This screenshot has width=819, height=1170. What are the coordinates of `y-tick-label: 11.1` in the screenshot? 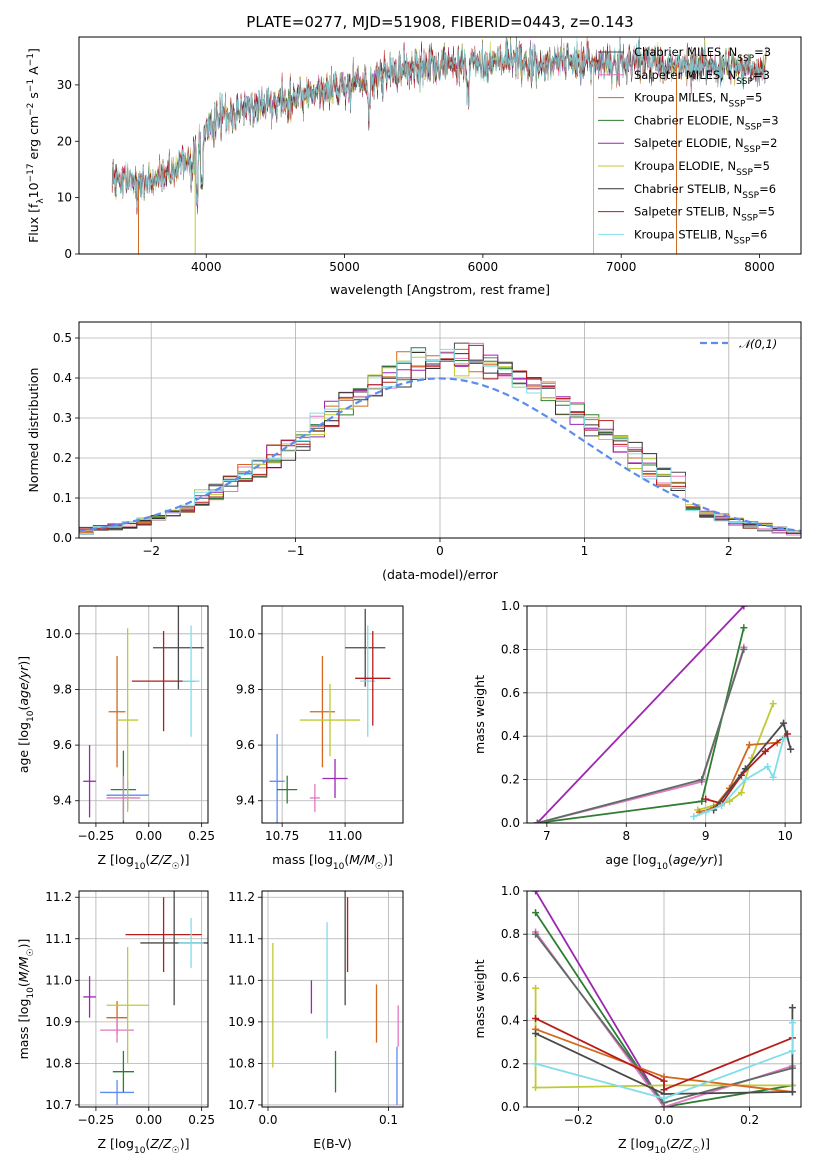 It's located at (58, 939).